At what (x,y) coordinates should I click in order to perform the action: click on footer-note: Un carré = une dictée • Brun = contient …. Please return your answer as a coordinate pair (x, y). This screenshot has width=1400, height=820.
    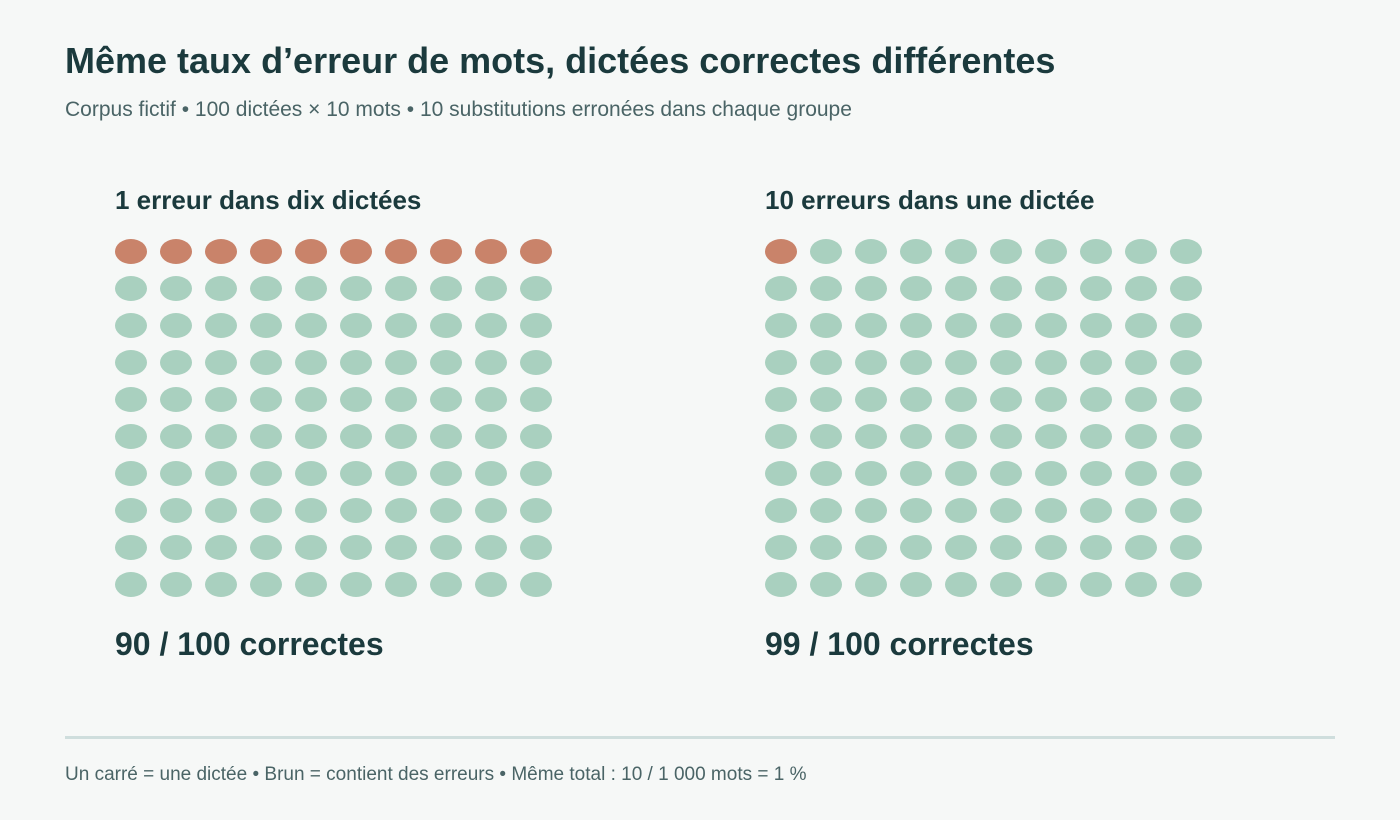
    Looking at the image, I should click on (436, 774).